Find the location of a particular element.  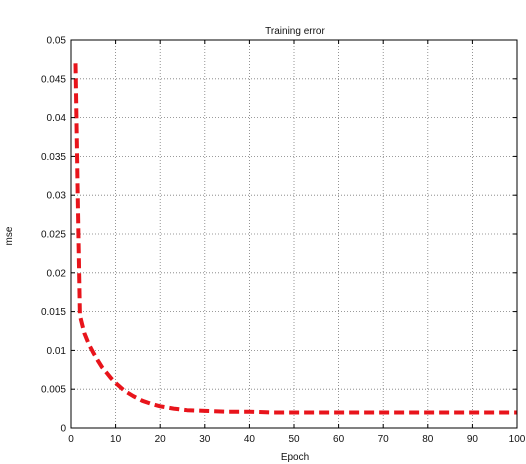

x-tick-label: 90 is located at coordinates (473, 439).